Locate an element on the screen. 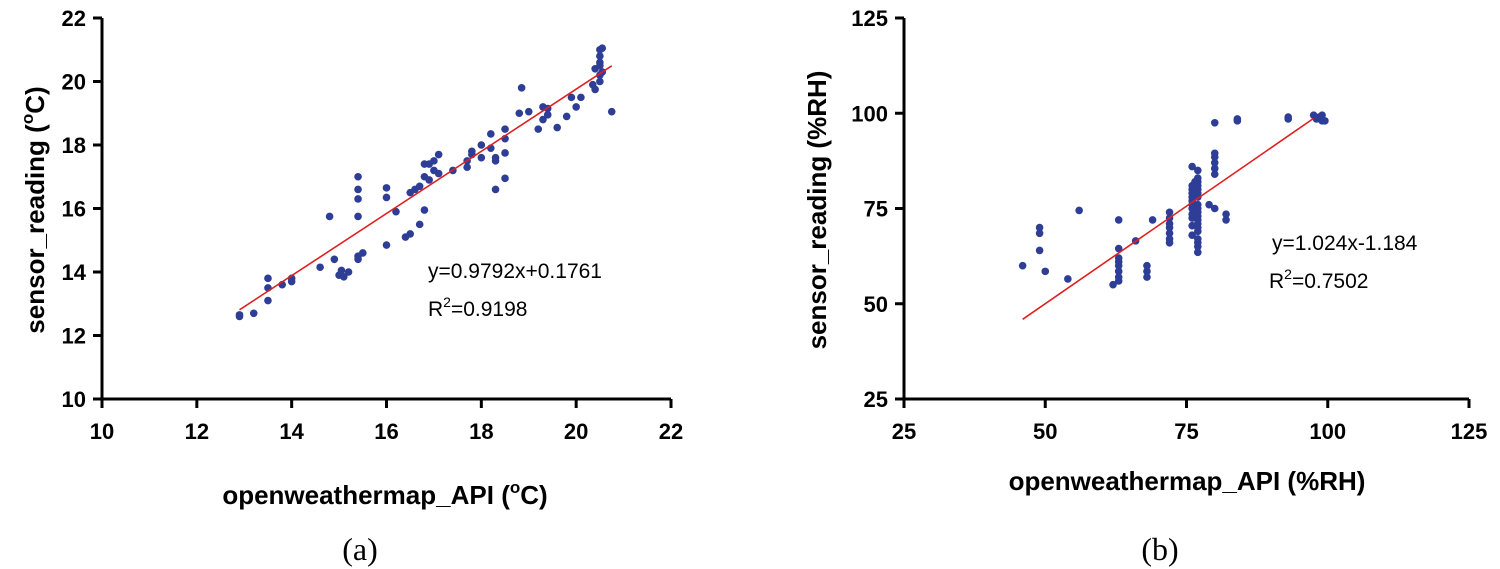  panel-b-x-axis-label: openweathermap_API (%RH) is located at coordinates (1187, 481).